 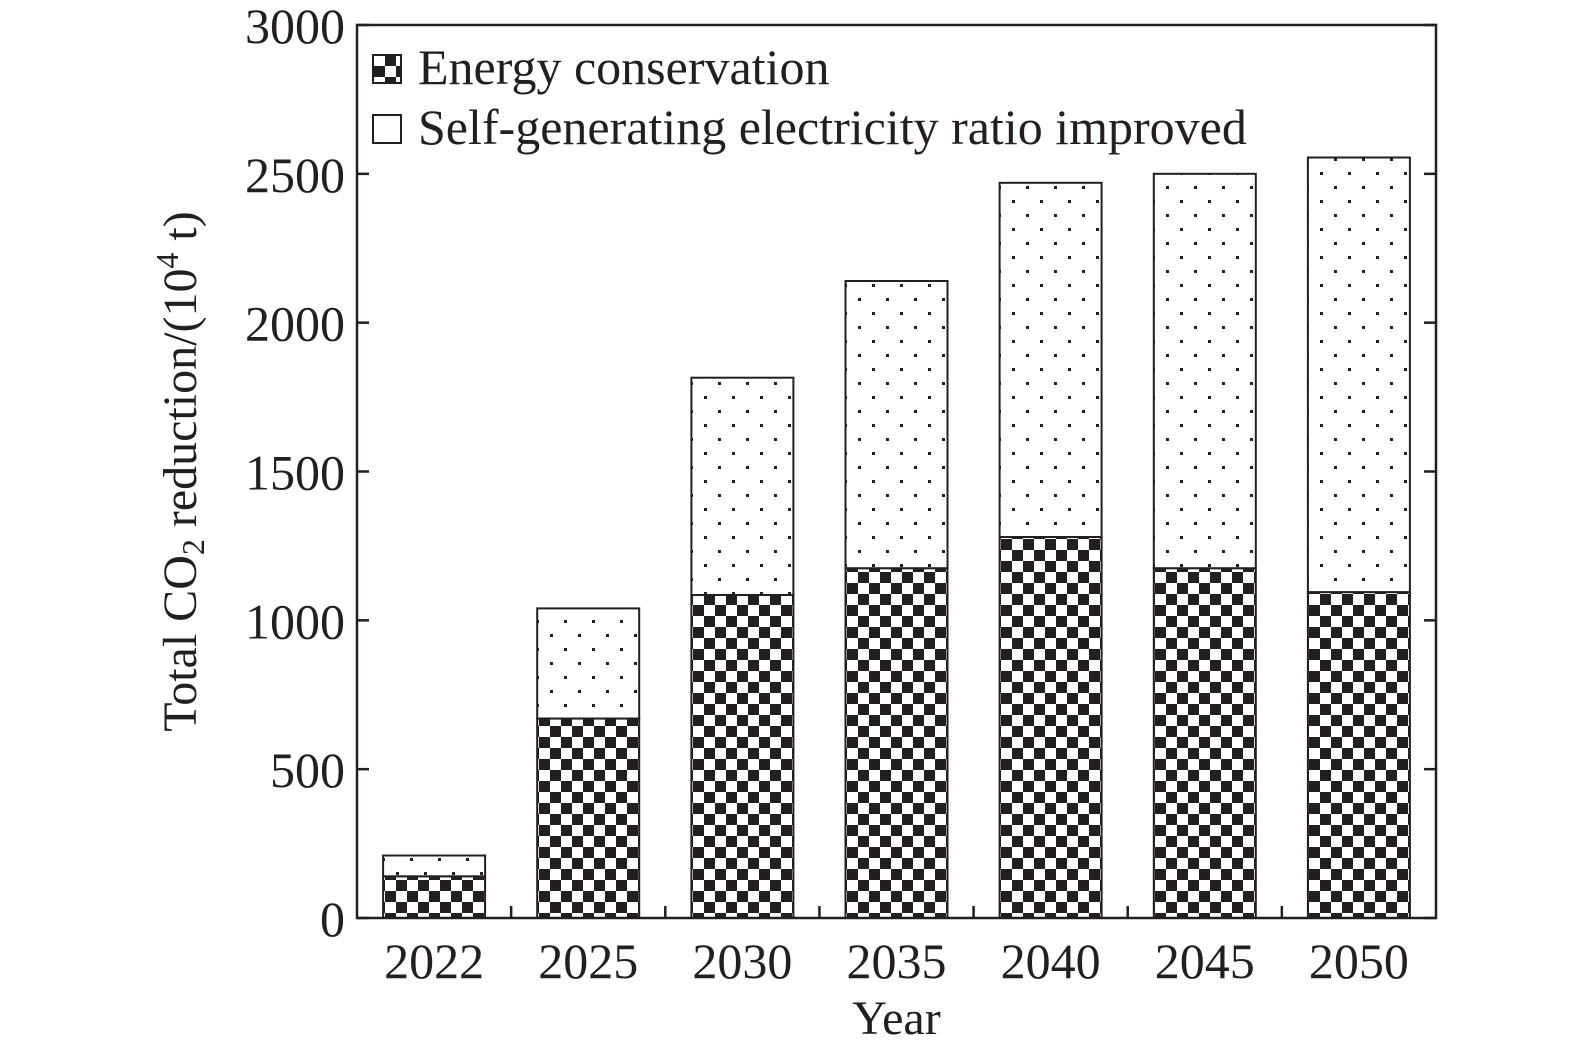 I want to click on bar-2040-self-generating-electricity-ratio-improved, so click(x=1050, y=360).